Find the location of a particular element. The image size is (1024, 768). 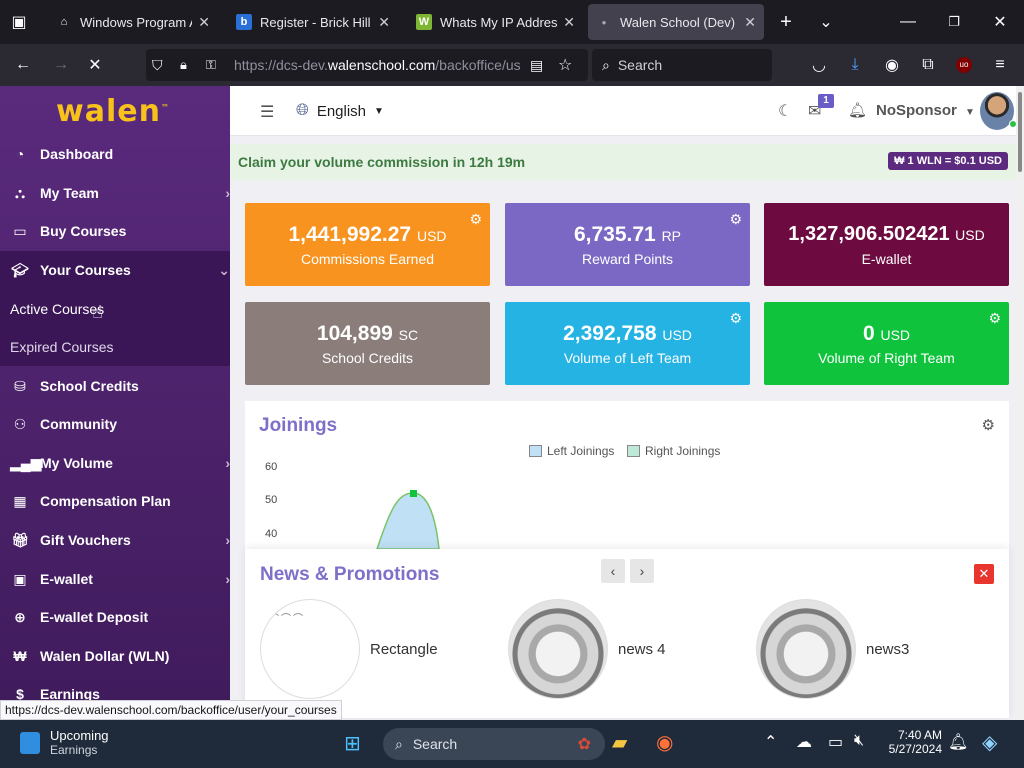

sidebar-item-gift-vouchers: 🎁︎ Gift Vouchers › is located at coordinates (115, 540).